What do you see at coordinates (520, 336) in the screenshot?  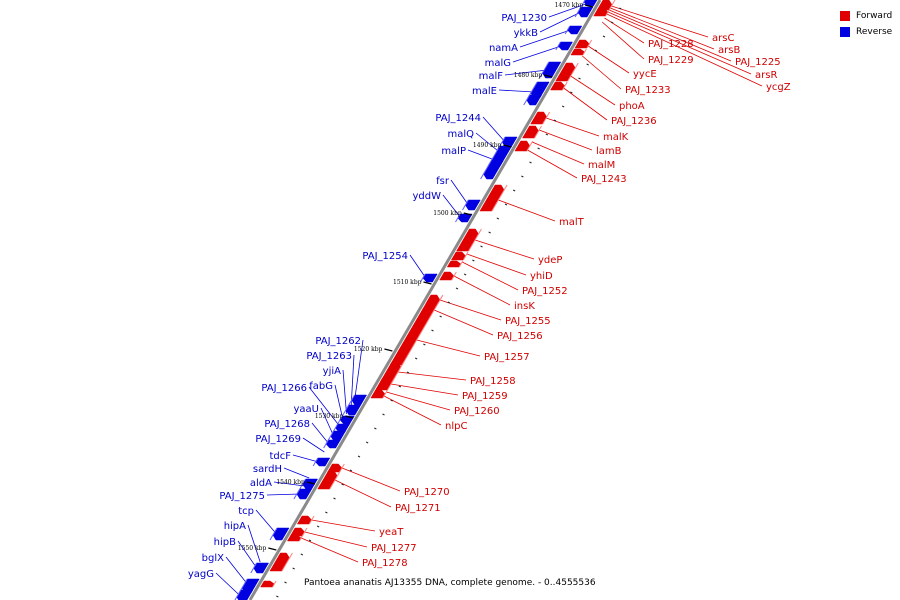 I see `forward-gene-label: PAJ_1256` at bounding box center [520, 336].